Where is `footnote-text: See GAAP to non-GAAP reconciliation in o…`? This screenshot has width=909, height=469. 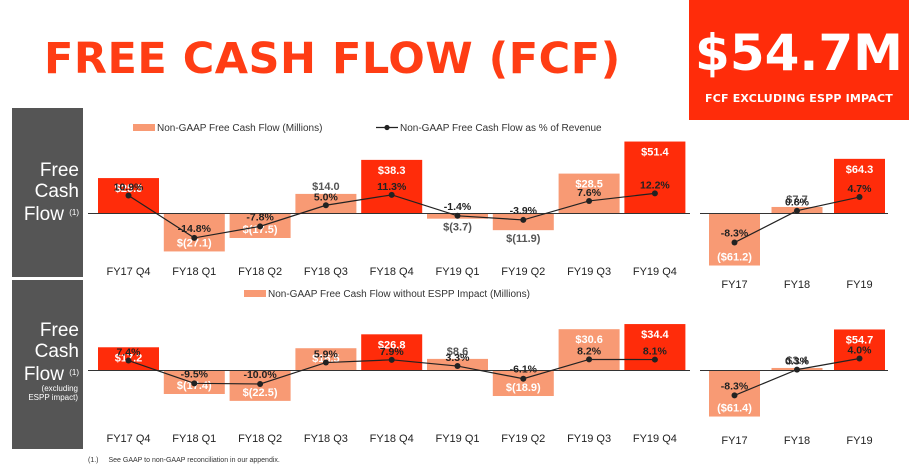 footnote-text: See GAAP to non-GAAP reconciliation in o… is located at coordinates (194, 460).